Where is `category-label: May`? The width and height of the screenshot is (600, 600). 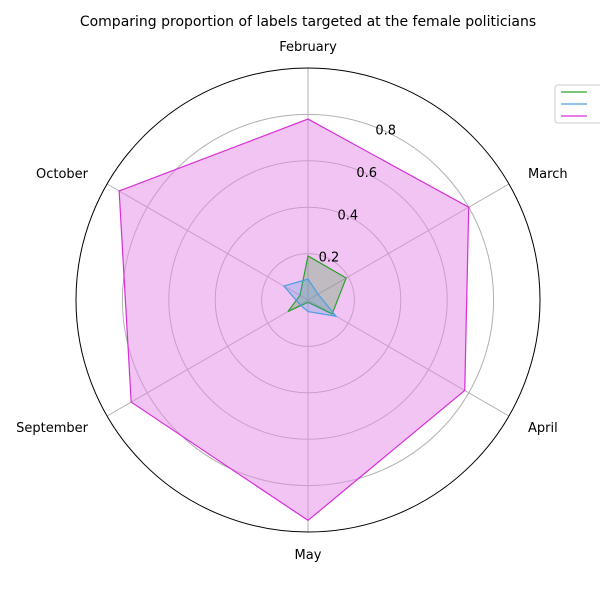
category-label: May is located at coordinates (308, 555).